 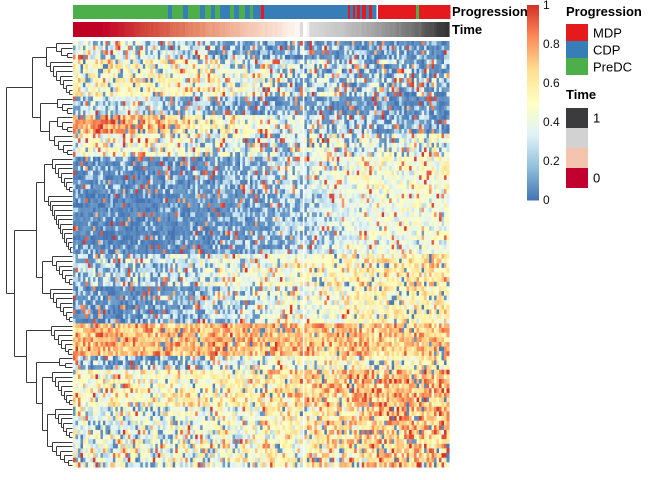 I want to click on time-bar-label: Time, so click(x=467, y=29).